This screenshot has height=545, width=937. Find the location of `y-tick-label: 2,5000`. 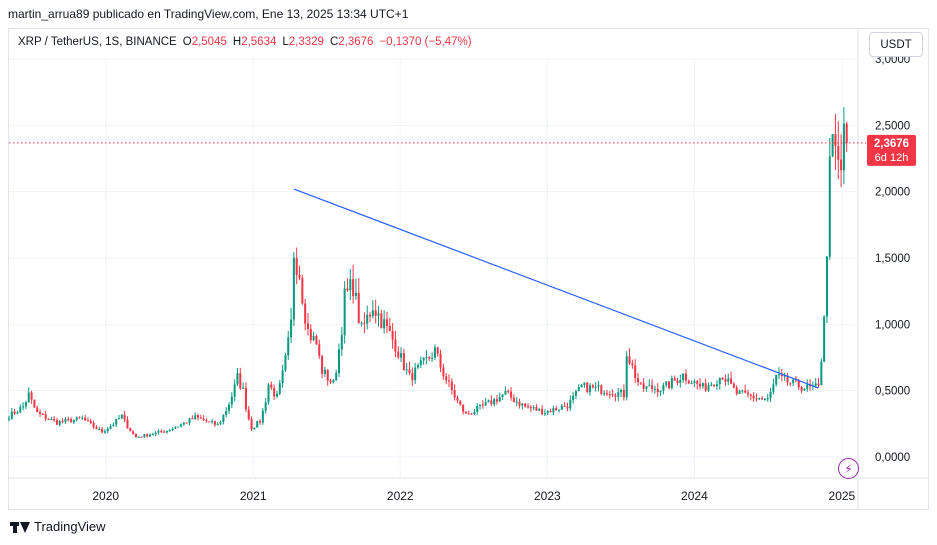

y-tick-label: 2,5000 is located at coordinates (892, 126).